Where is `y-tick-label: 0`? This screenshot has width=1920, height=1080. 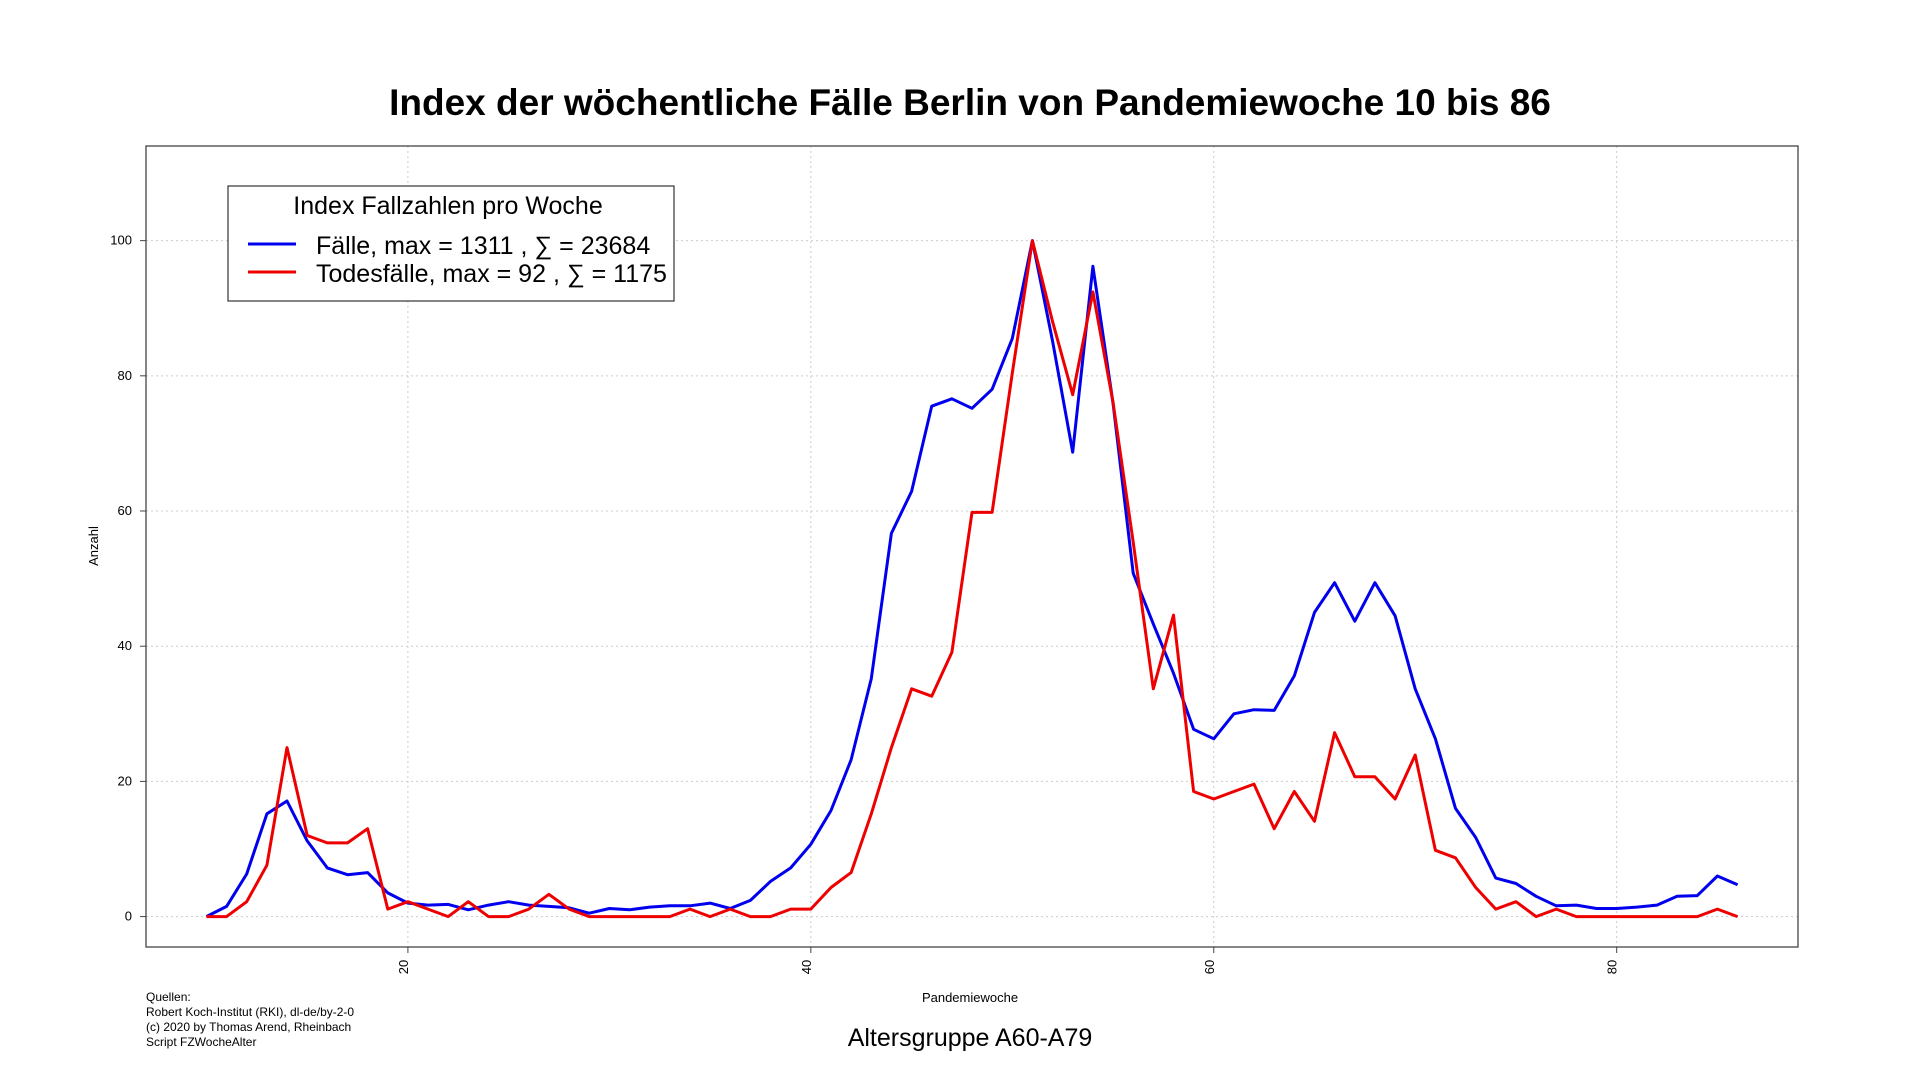 y-tick-label: 0 is located at coordinates (128, 916).